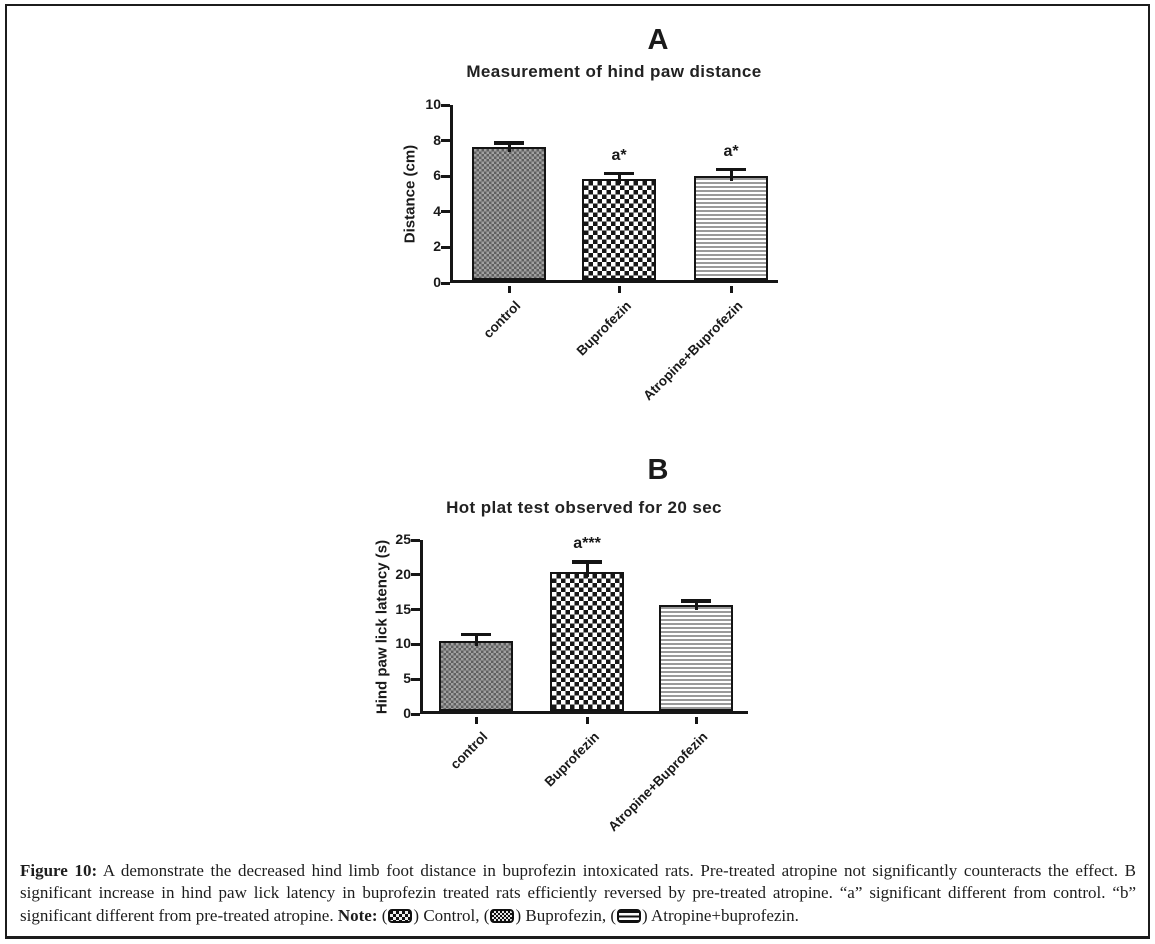 The height and width of the screenshot is (944, 1155). I want to click on caption-text: ) Atropine+buprofezin., so click(720, 915).